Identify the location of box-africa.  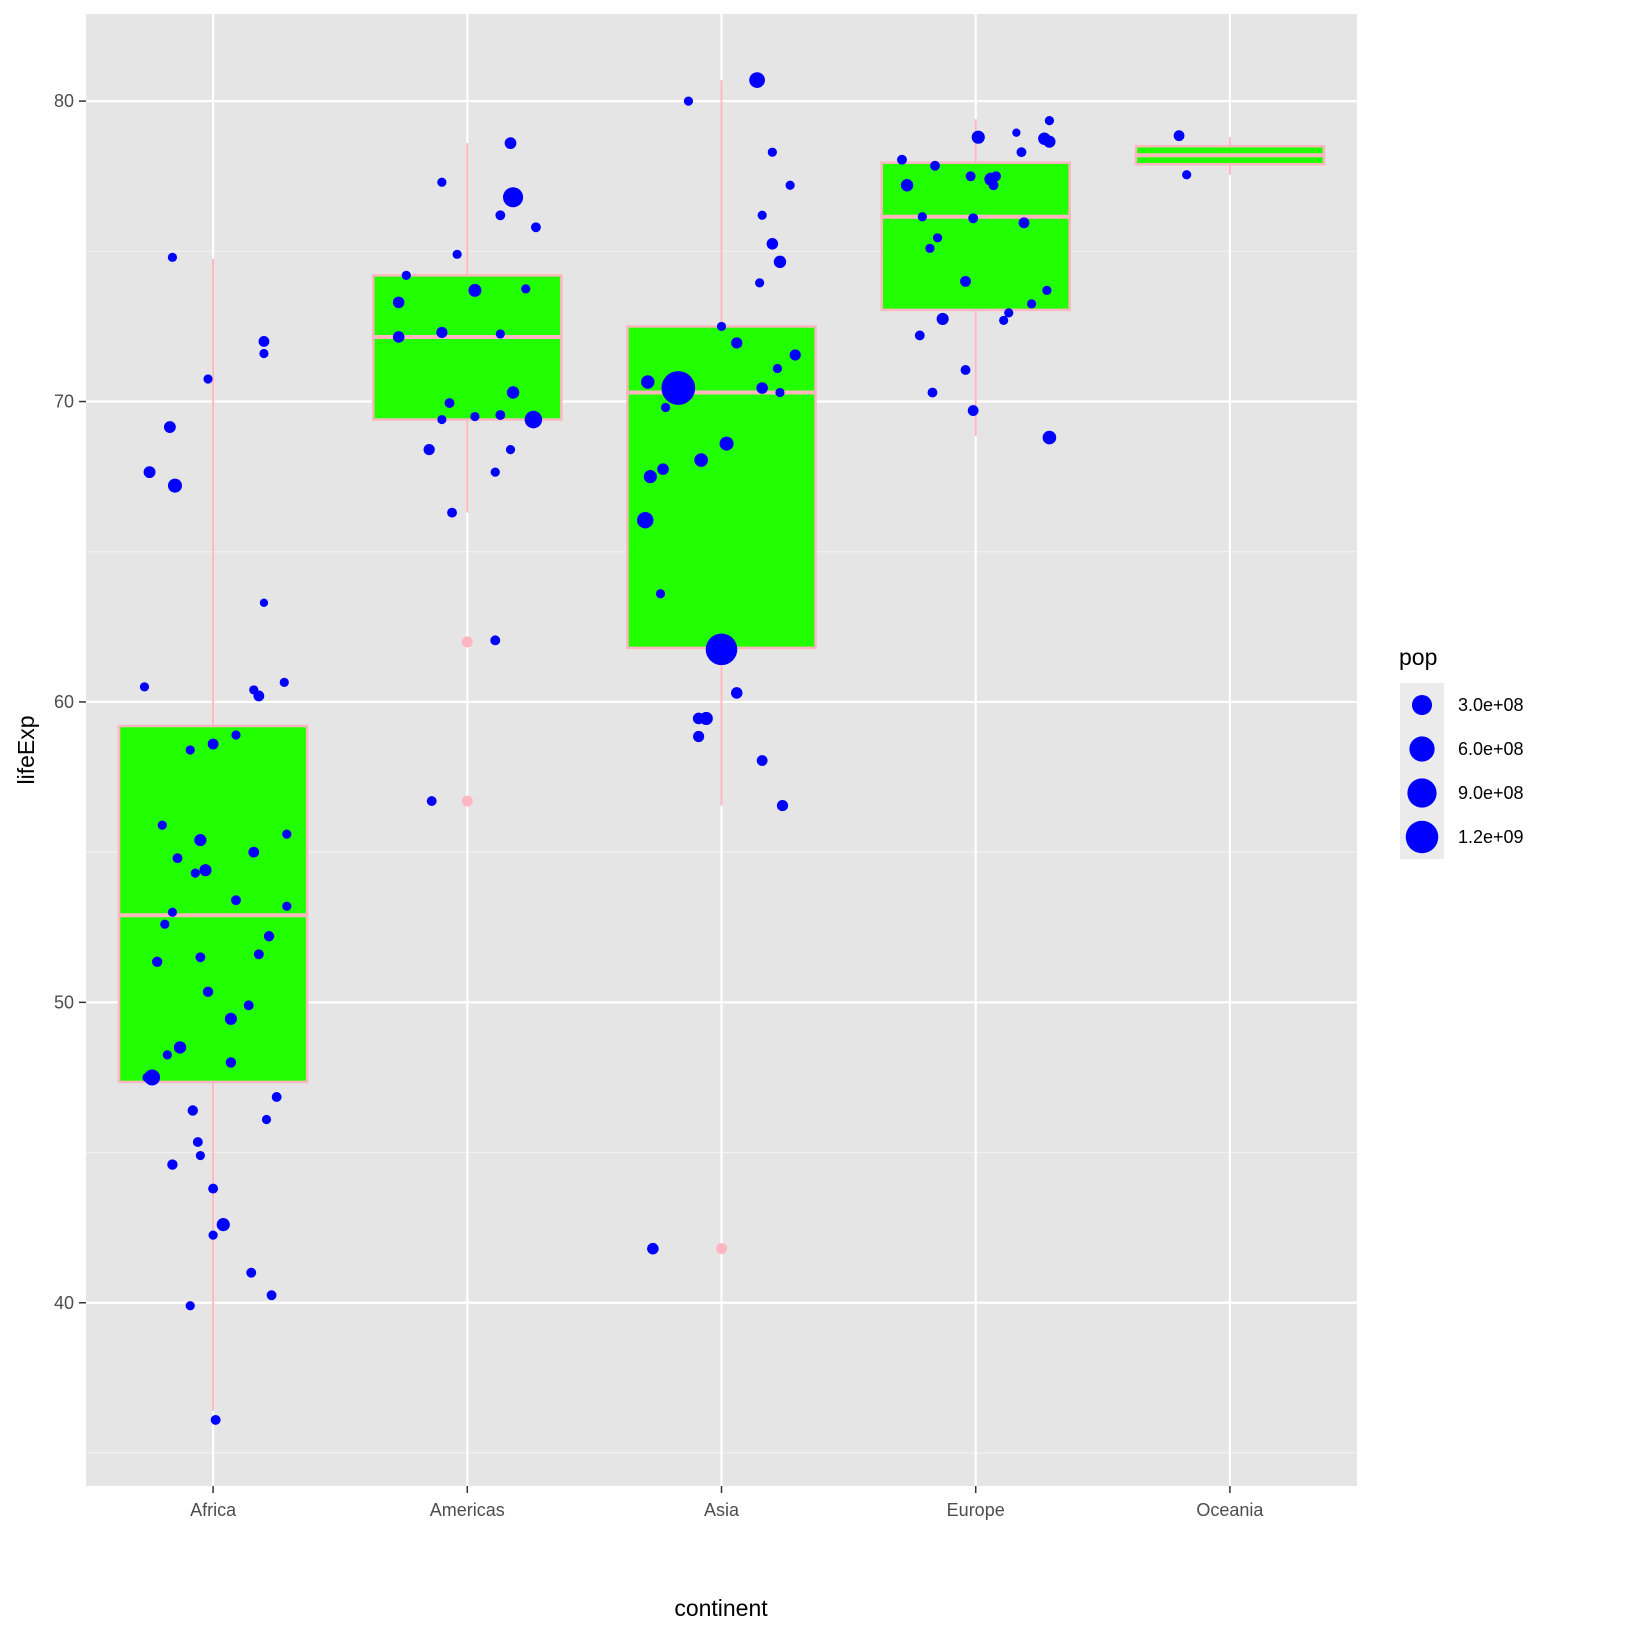
(213, 904).